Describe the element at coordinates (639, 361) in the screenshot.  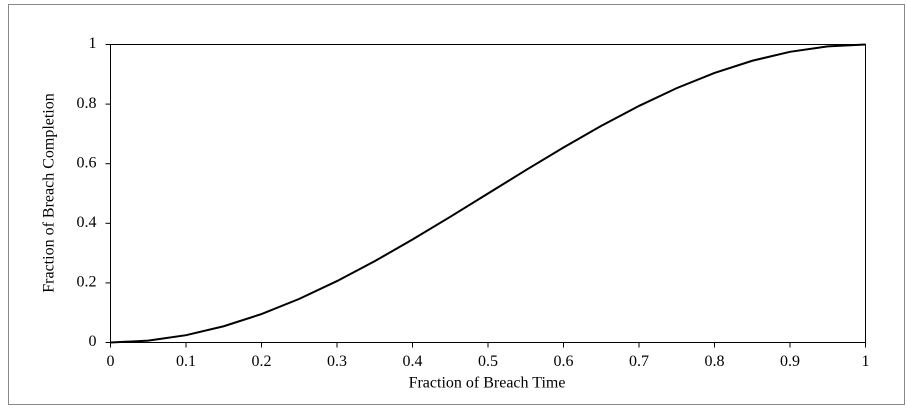
I see `x-tick-label: 0.7` at that location.